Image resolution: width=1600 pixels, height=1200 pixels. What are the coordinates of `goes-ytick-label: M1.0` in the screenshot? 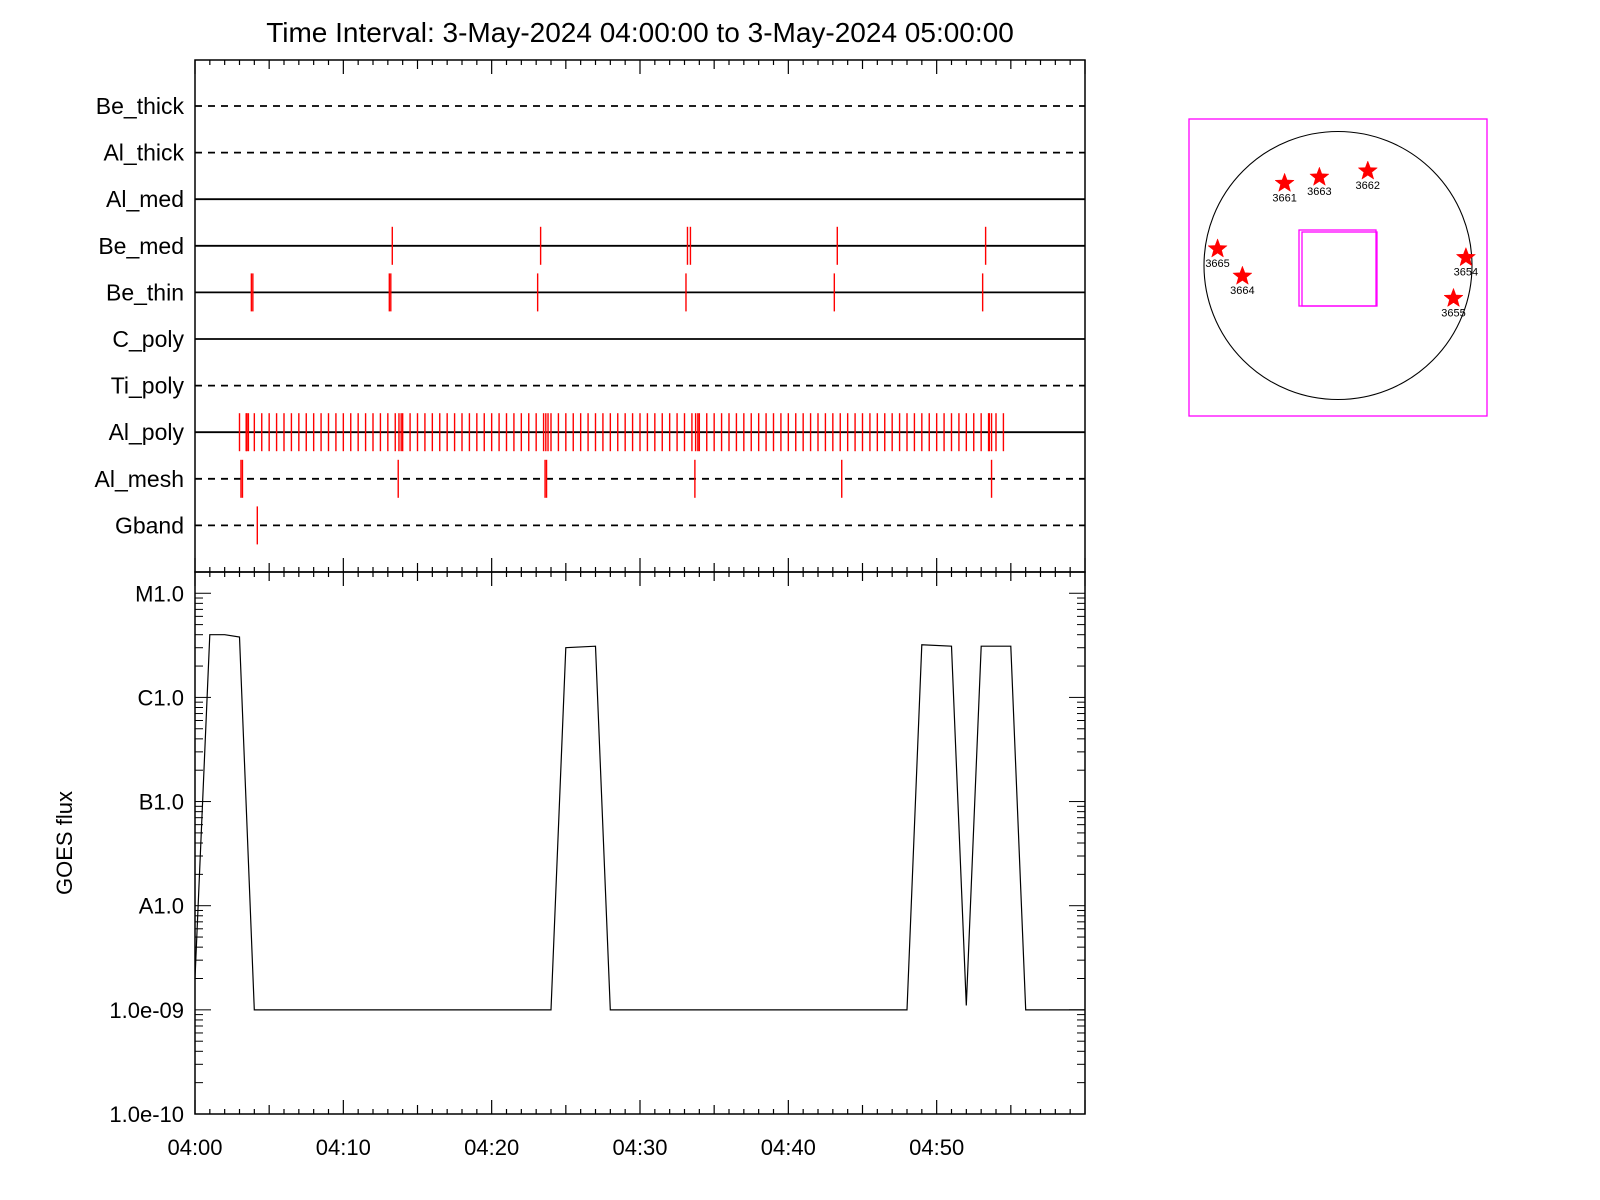 It's located at (159, 593).